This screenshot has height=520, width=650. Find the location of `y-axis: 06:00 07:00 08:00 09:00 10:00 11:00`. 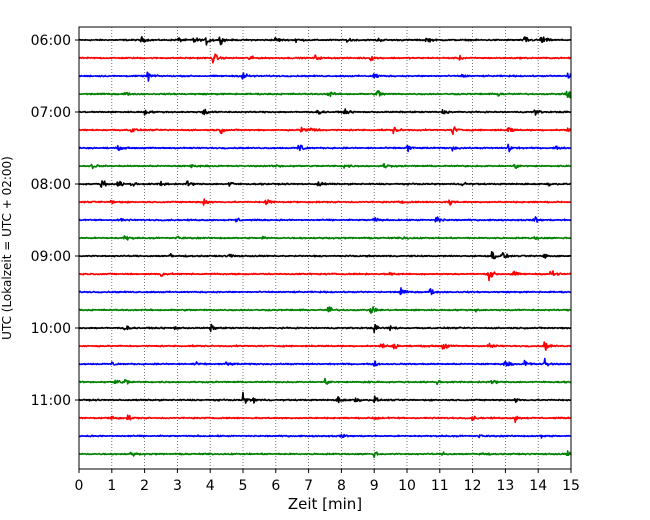

y-axis: 06:00 07:00 08:00 09:00 10:00 11:00 is located at coordinates (55, 221).